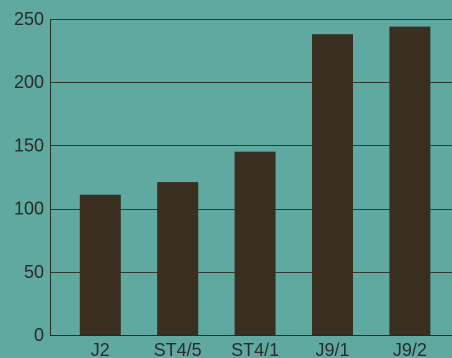 Image resolution: width=452 pixels, height=358 pixels. Describe the element at coordinates (29, 19) in the screenshot. I see `y-tick-label: 250` at that location.